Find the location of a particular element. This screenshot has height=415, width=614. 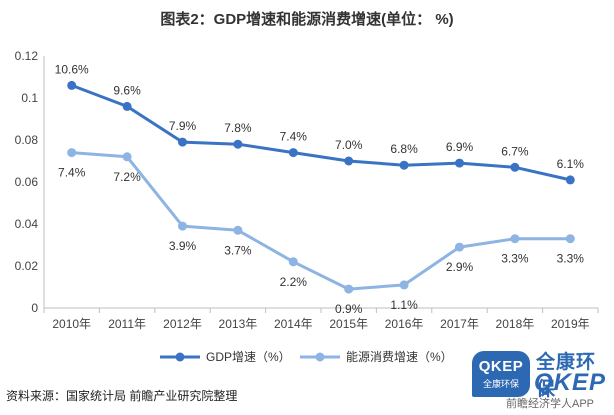

data-label: 6.1% is located at coordinates (571, 164).